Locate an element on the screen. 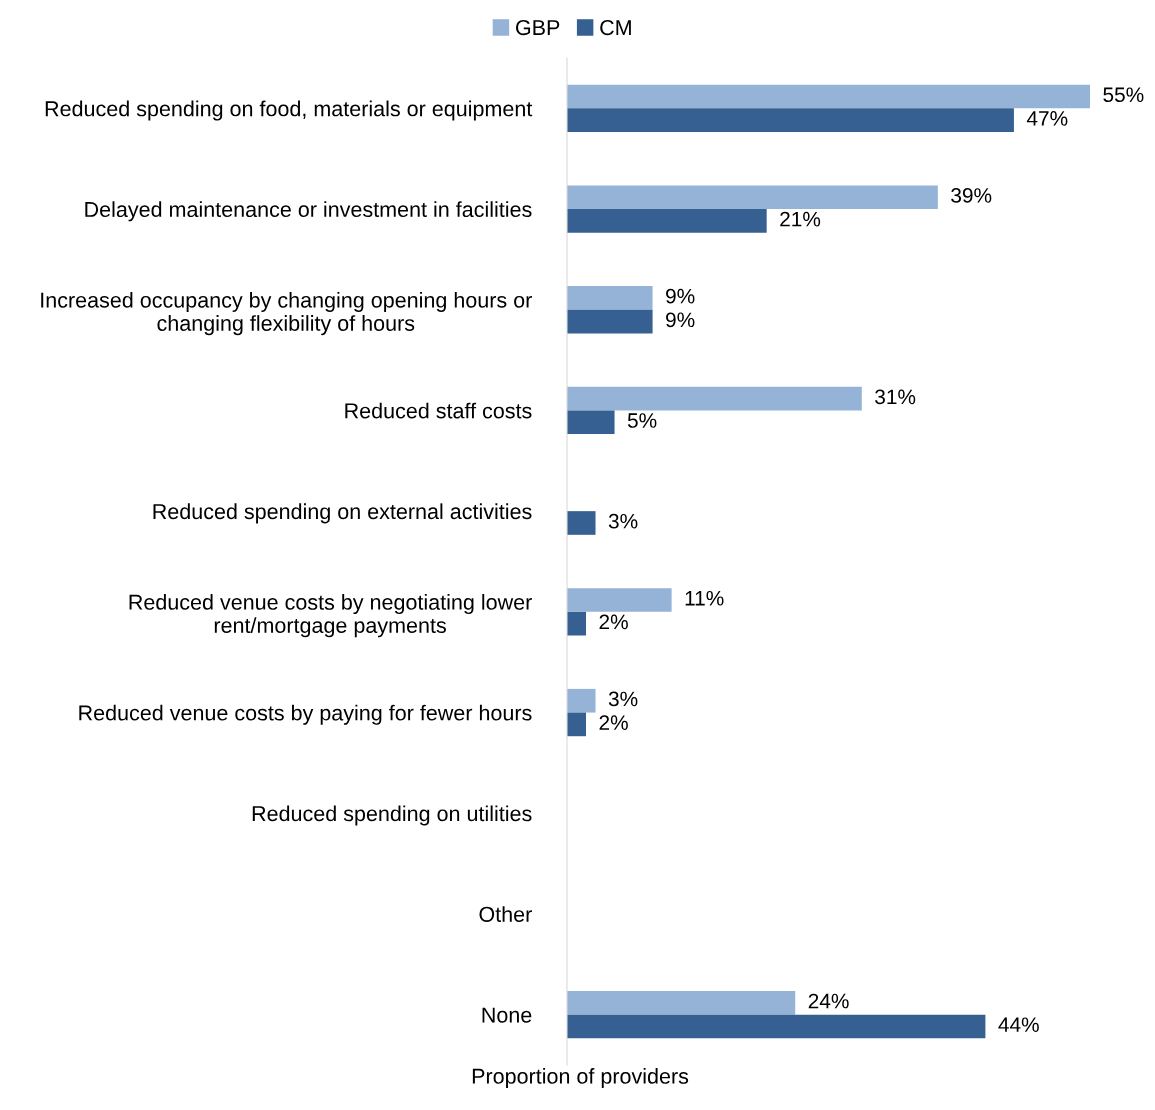 The width and height of the screenshot is (1155, 1110). data-label: 39% is located at coordinates (971, 195).